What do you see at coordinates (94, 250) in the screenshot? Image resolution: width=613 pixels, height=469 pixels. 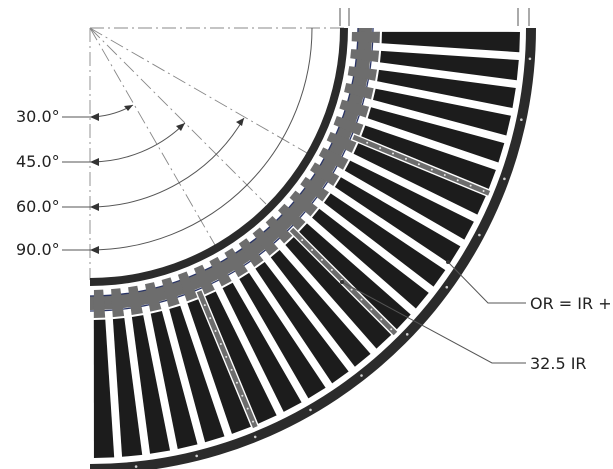 I see `dim-arrow-90-left` at bounding box center [94, 250].